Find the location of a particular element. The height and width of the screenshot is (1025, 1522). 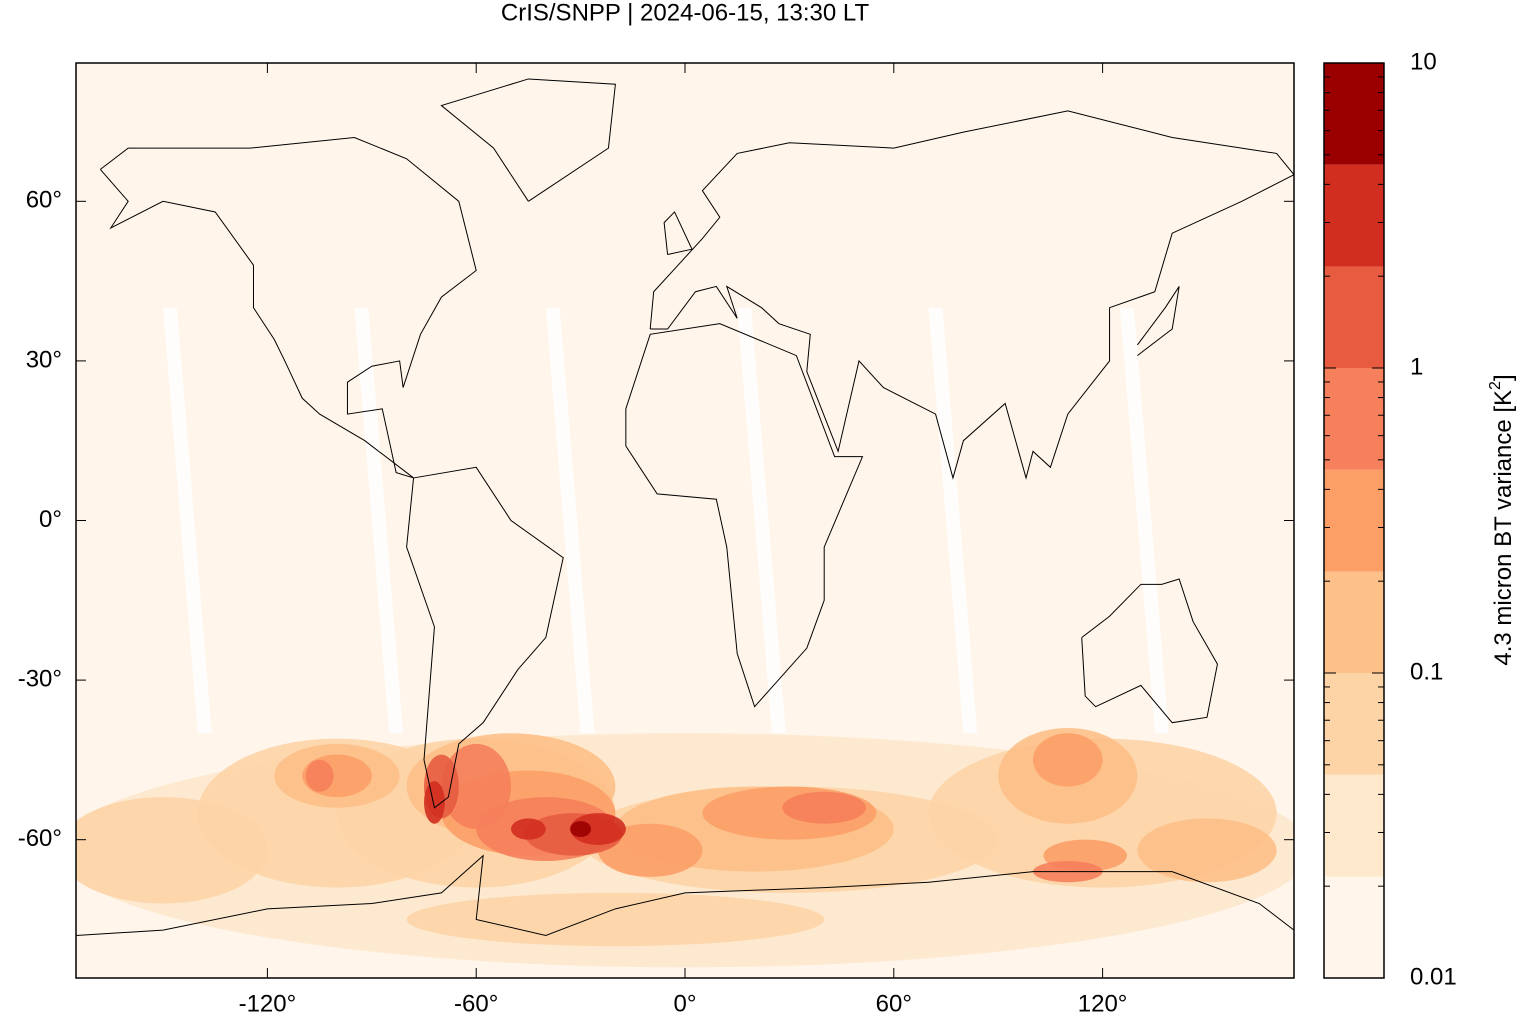

x-tick-label: -60° is located at coordinates (476, 1003).